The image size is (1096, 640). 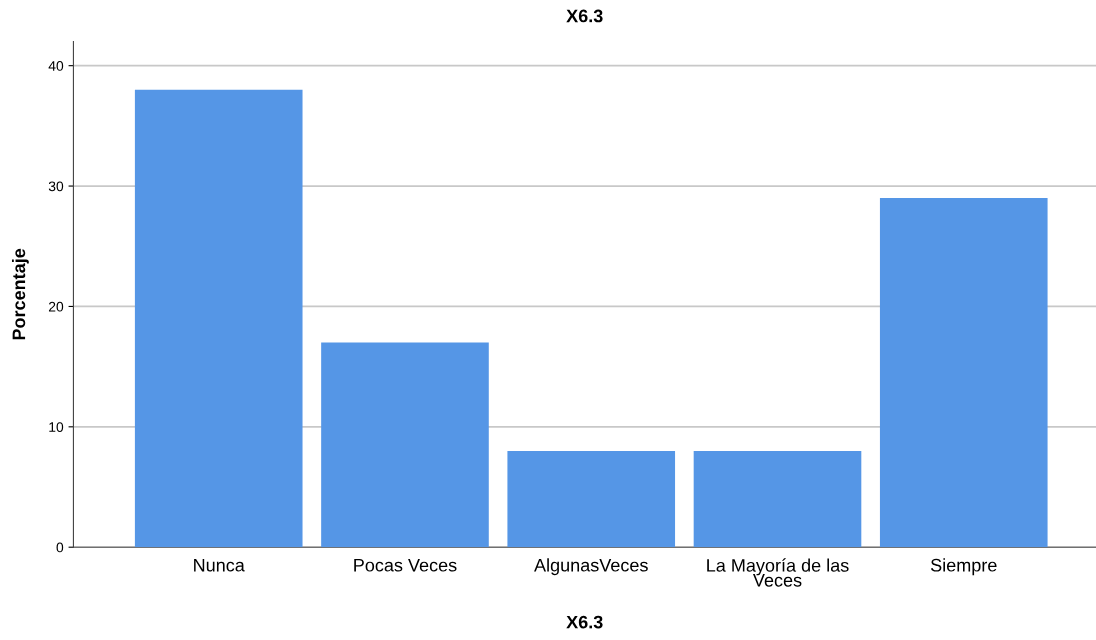 I want to click on y-axis-title: Porcentaje, so click(x=20, y=294).